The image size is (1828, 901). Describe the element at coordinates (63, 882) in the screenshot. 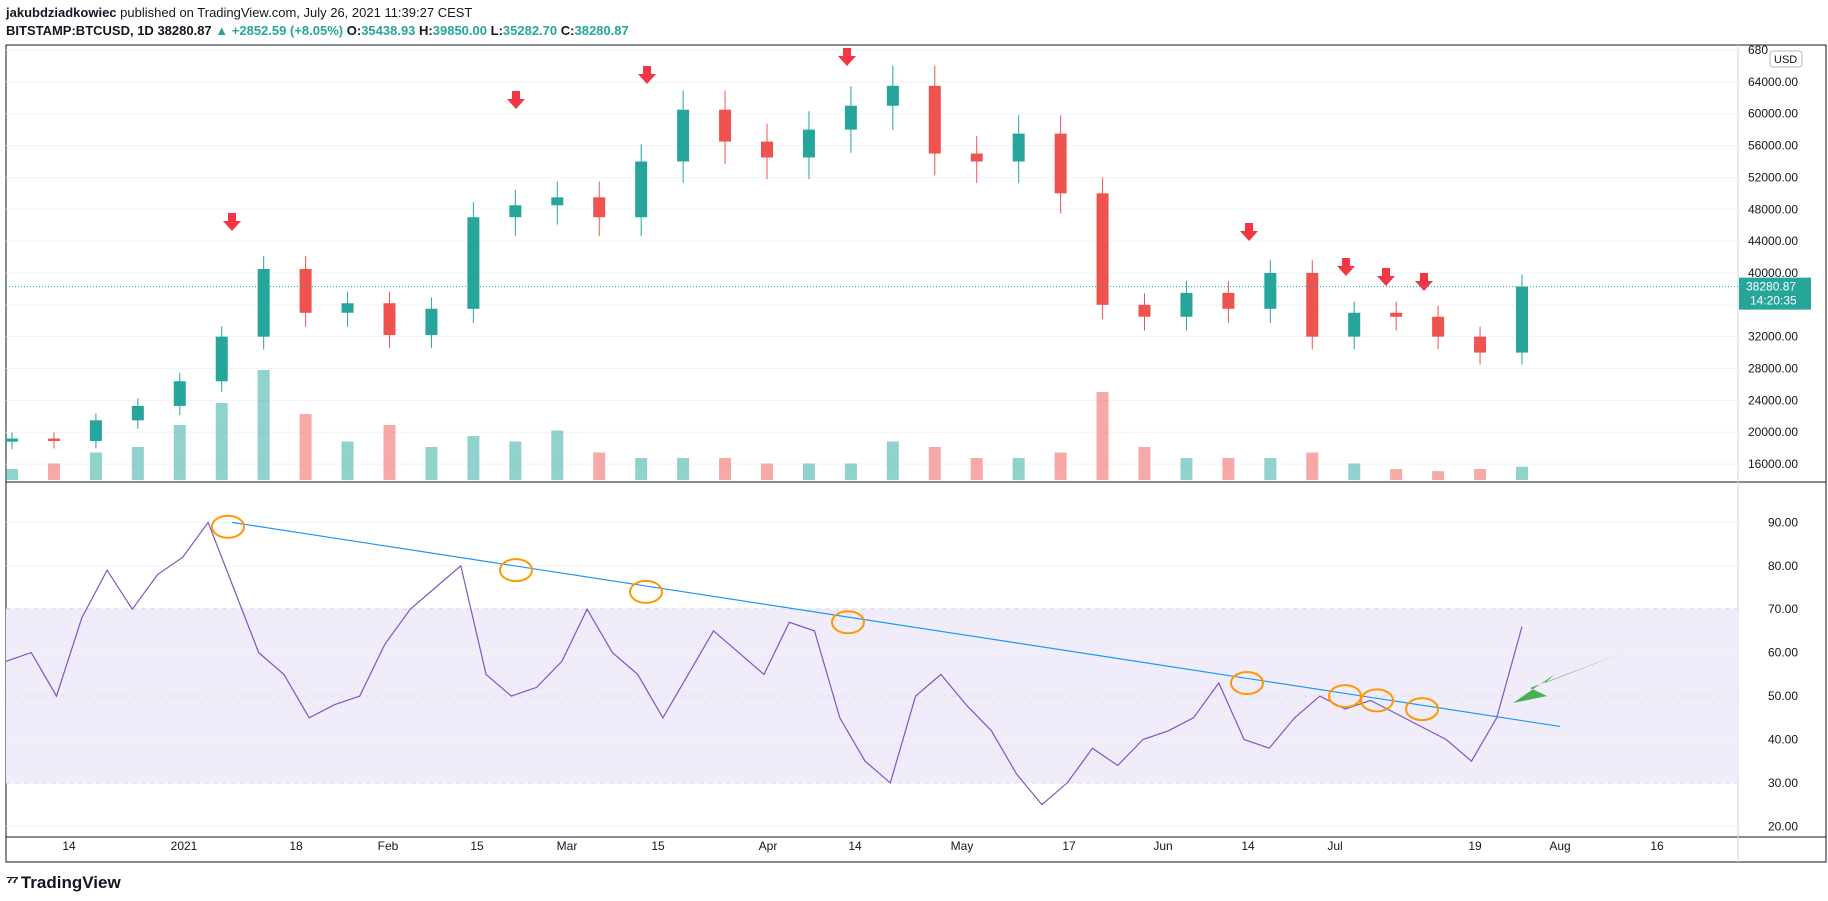

I see `tradingview-logo: ⁷⁷ TradingView` at that location.